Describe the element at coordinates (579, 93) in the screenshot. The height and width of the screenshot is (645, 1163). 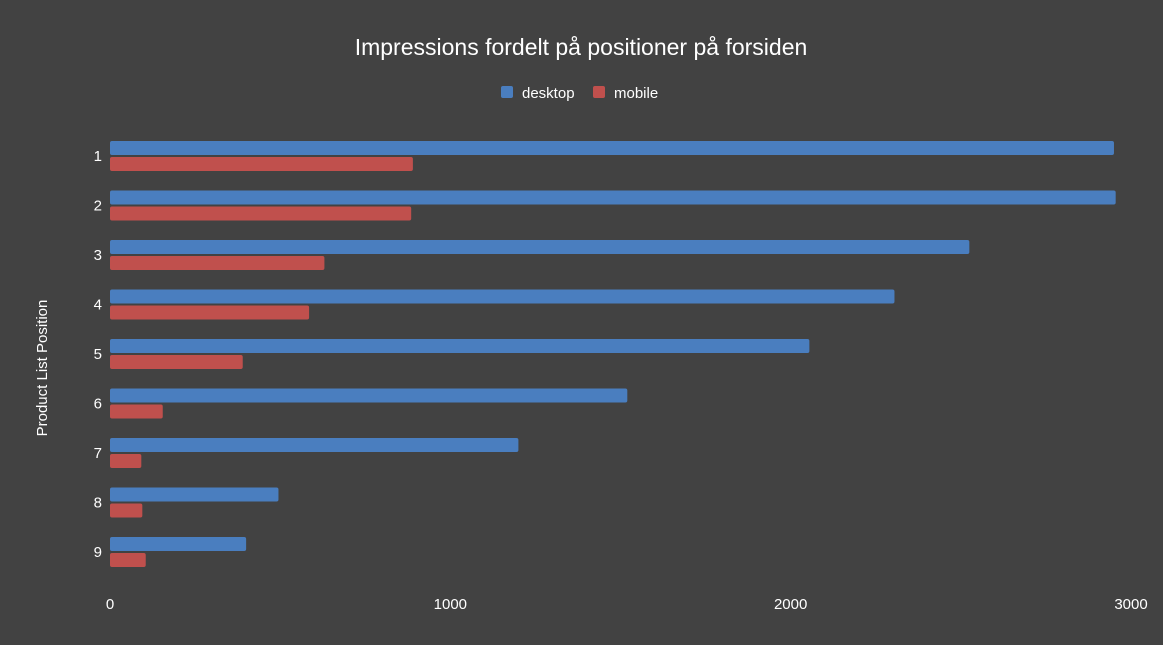
I see `legend: desktop mobile` at that location.